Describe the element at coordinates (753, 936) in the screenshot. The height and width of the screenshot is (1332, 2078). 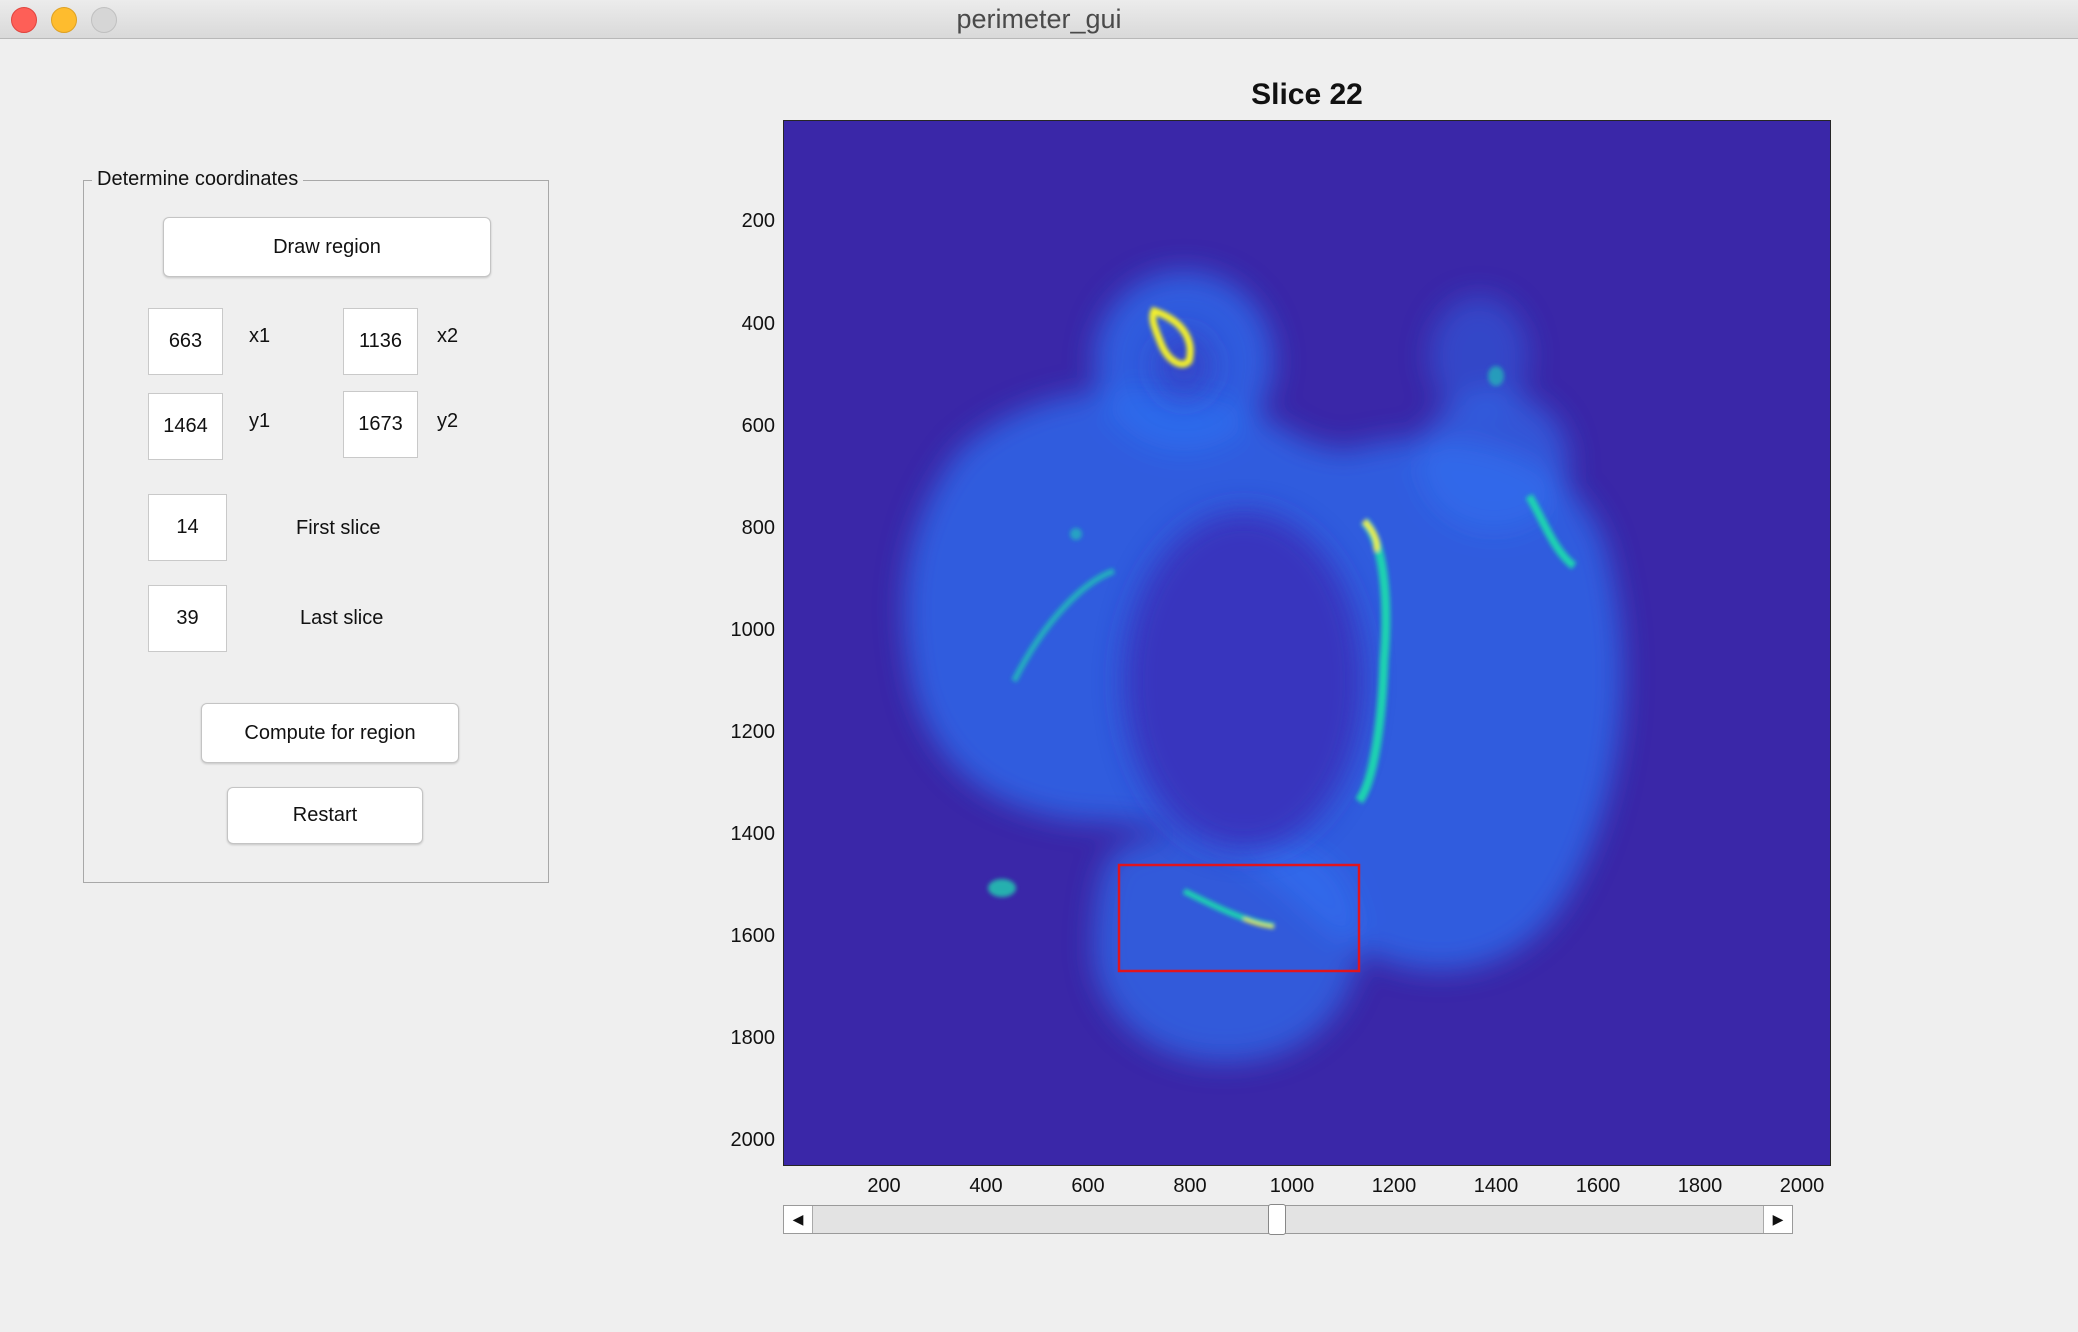
I see `y-tick-label: 1600` at that location.